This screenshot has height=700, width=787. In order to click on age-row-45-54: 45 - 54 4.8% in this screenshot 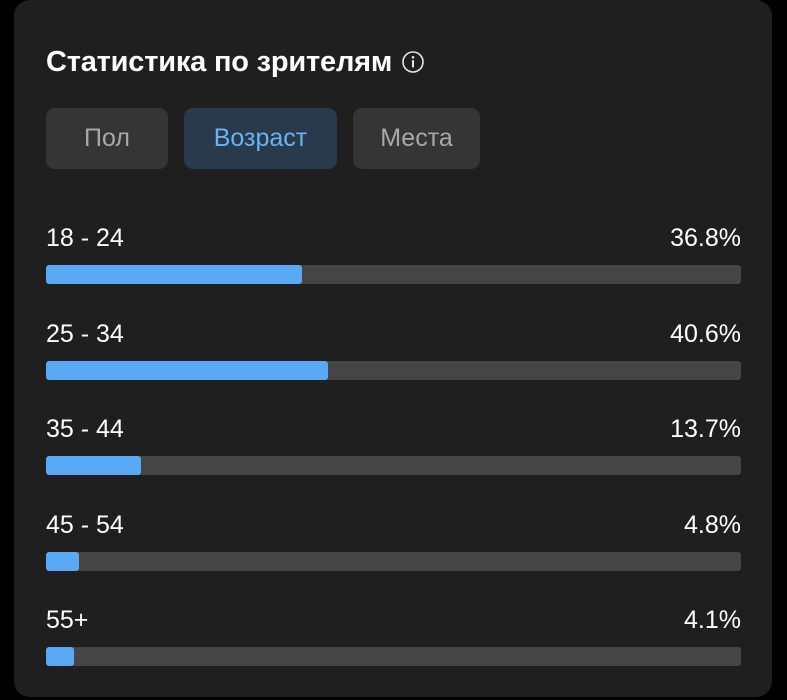, I will do `click(393, 557)`.